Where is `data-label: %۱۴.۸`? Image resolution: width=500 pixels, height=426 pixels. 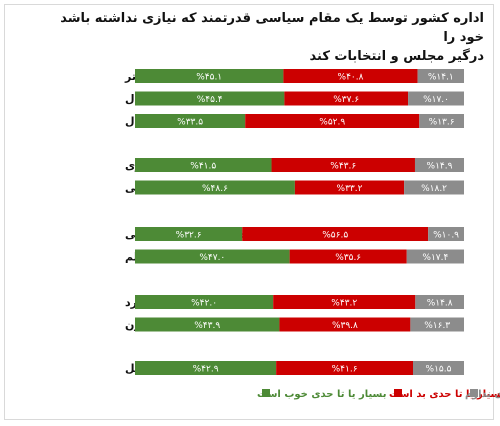
data-label: %۱۴.۸ is located at coordinates (440, 304).